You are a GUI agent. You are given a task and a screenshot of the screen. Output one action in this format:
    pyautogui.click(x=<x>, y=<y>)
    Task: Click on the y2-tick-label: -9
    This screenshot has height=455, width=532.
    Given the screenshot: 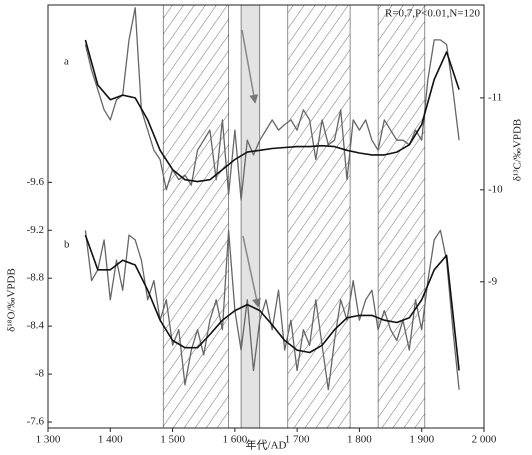 What is the action you would take?
    pyautogui.click(x=493, y=281)
    